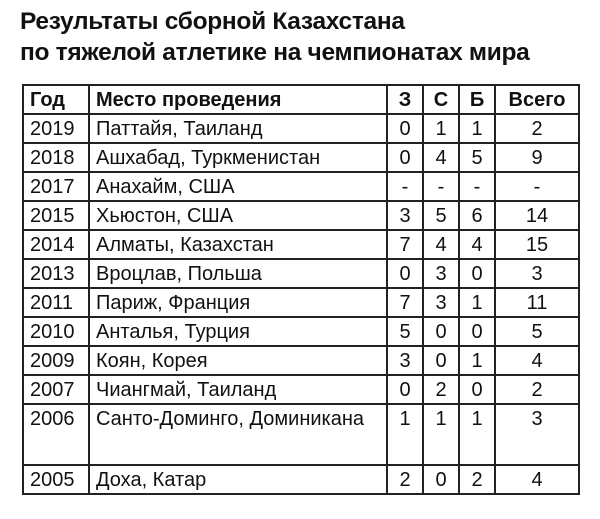 The width and height of the screenshot is (600, 519). I want to click on cell-place: Анталья, Турция, so click(238, 331).